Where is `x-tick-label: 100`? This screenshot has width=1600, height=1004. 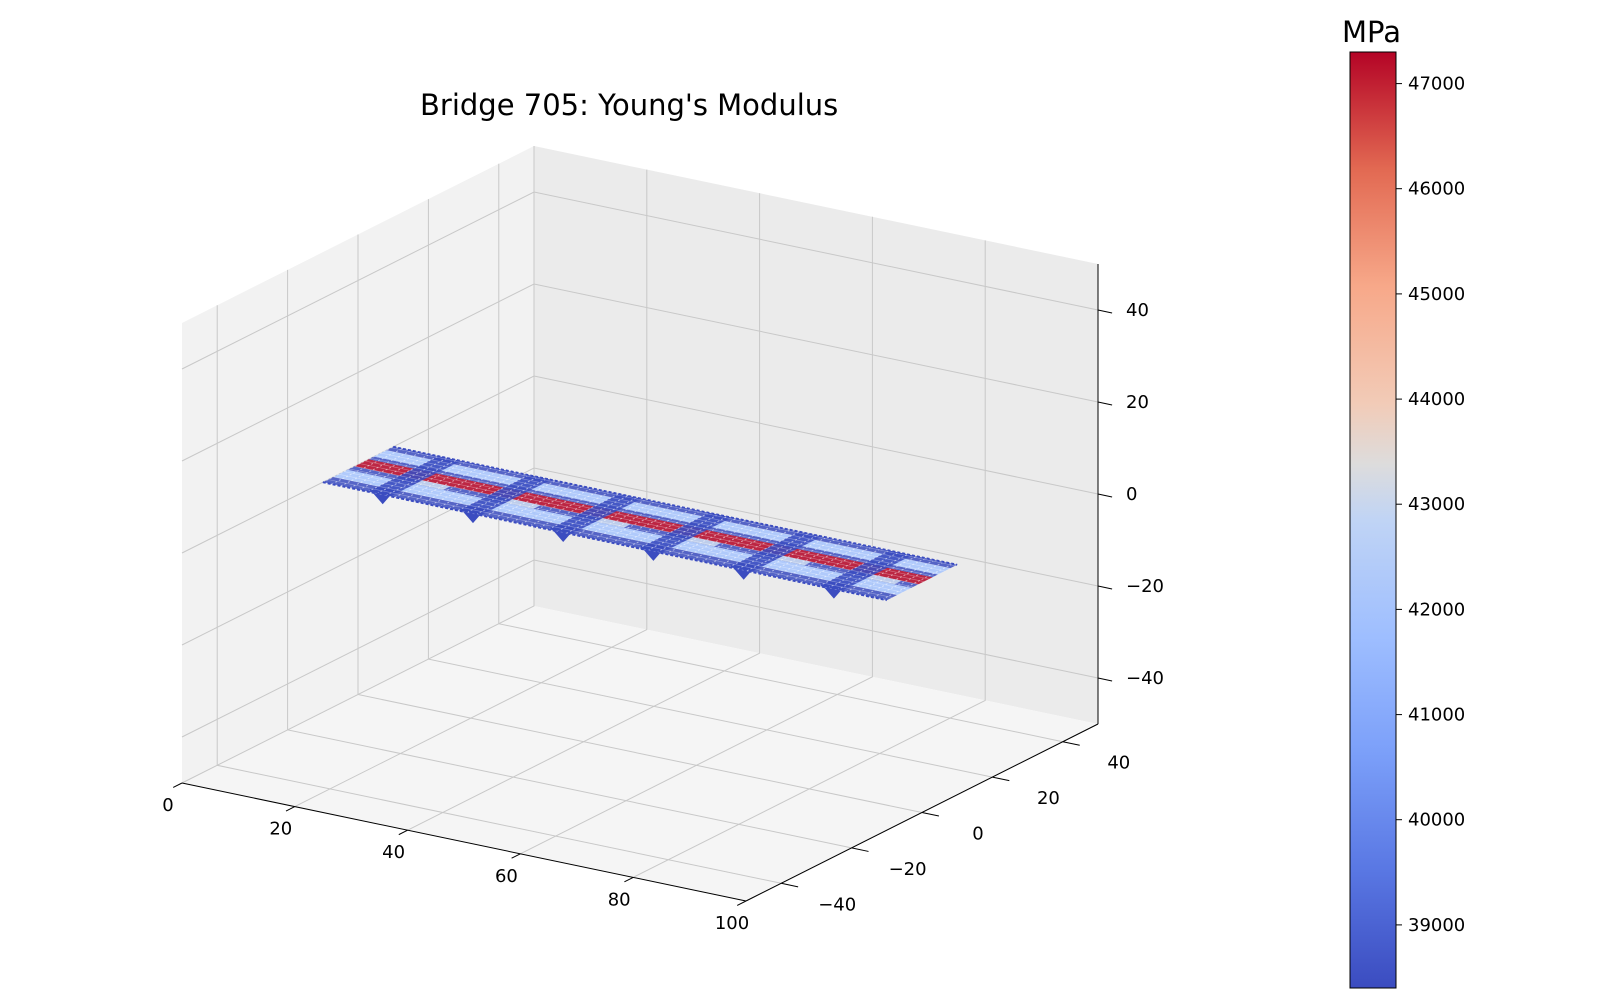 x-tick-label: 100 is located at coordinates (732, 923).